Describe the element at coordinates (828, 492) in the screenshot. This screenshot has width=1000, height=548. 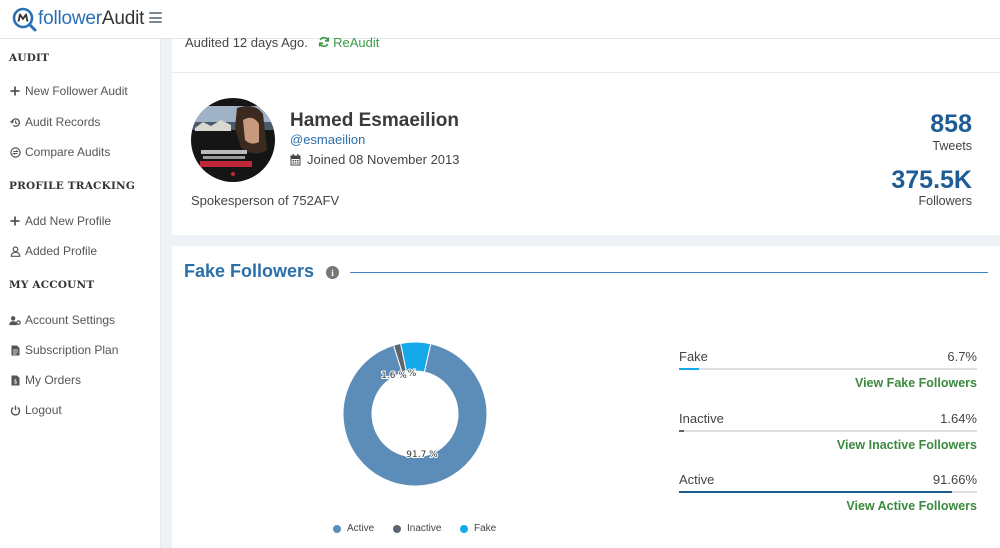
I see `active-progress-bar` at that location.